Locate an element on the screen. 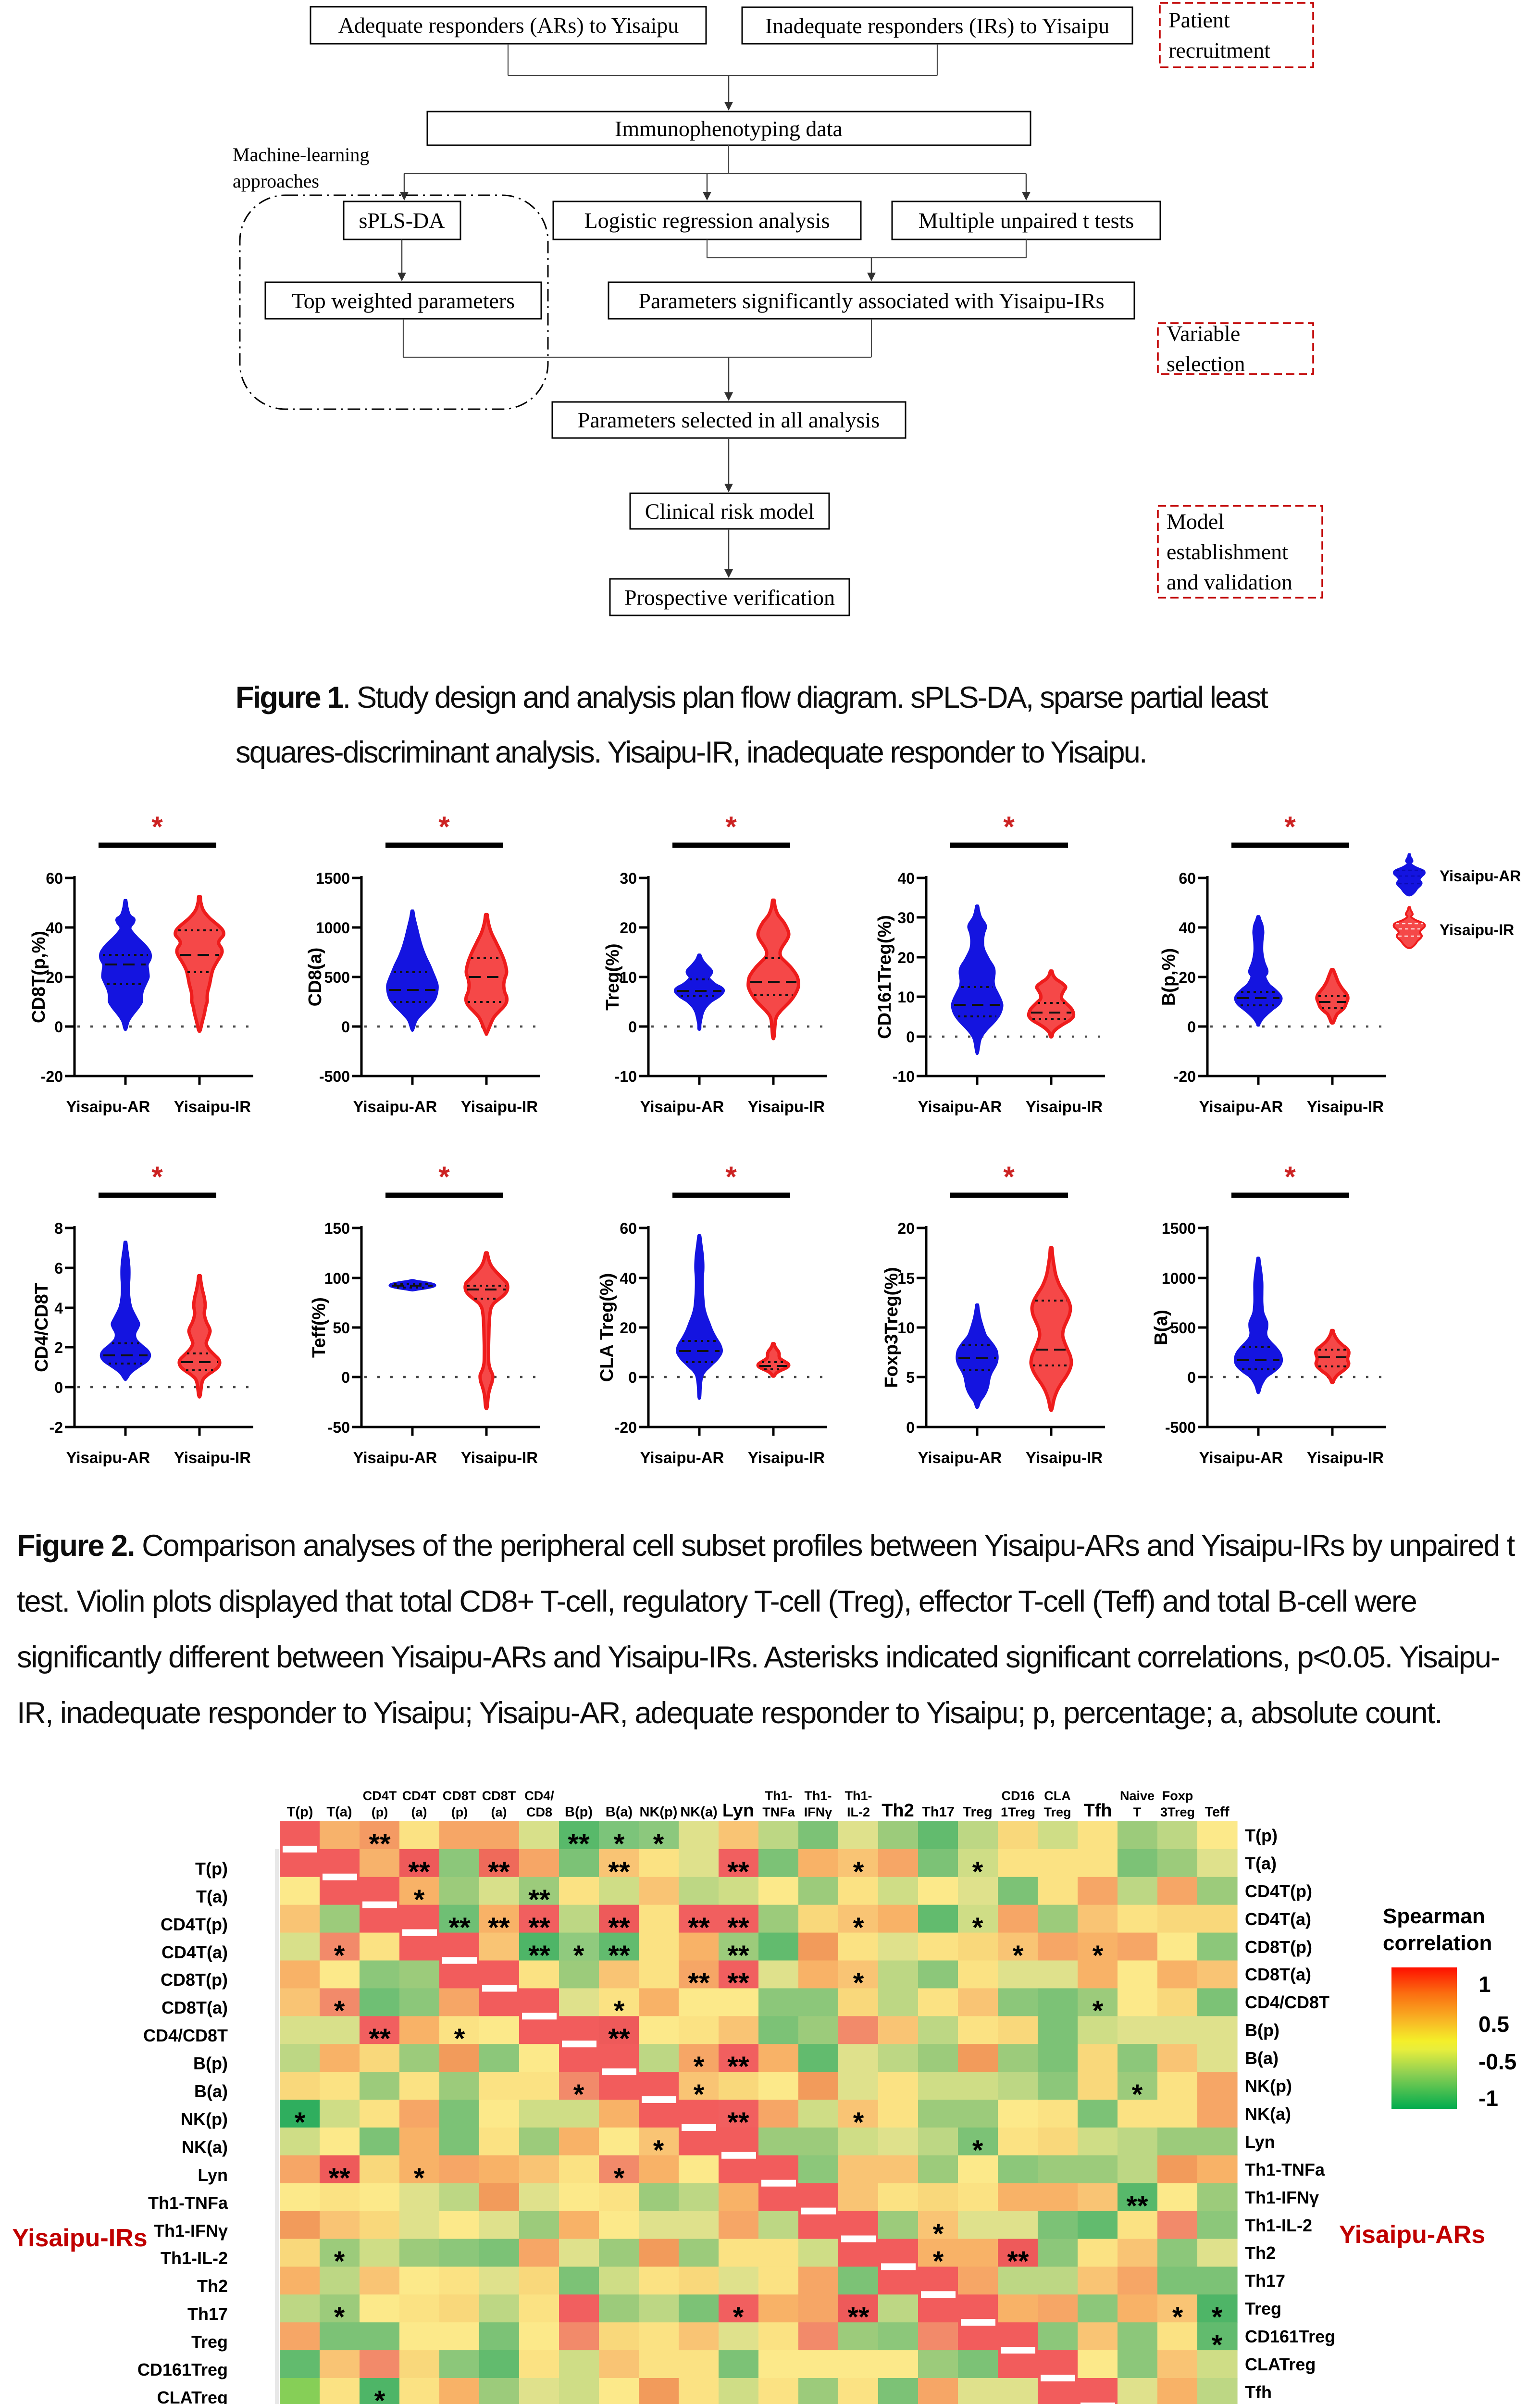 This screenshot has width=1540, height=2404. svg-text: CD8T(p,%) is located at coordinates (39, 977).